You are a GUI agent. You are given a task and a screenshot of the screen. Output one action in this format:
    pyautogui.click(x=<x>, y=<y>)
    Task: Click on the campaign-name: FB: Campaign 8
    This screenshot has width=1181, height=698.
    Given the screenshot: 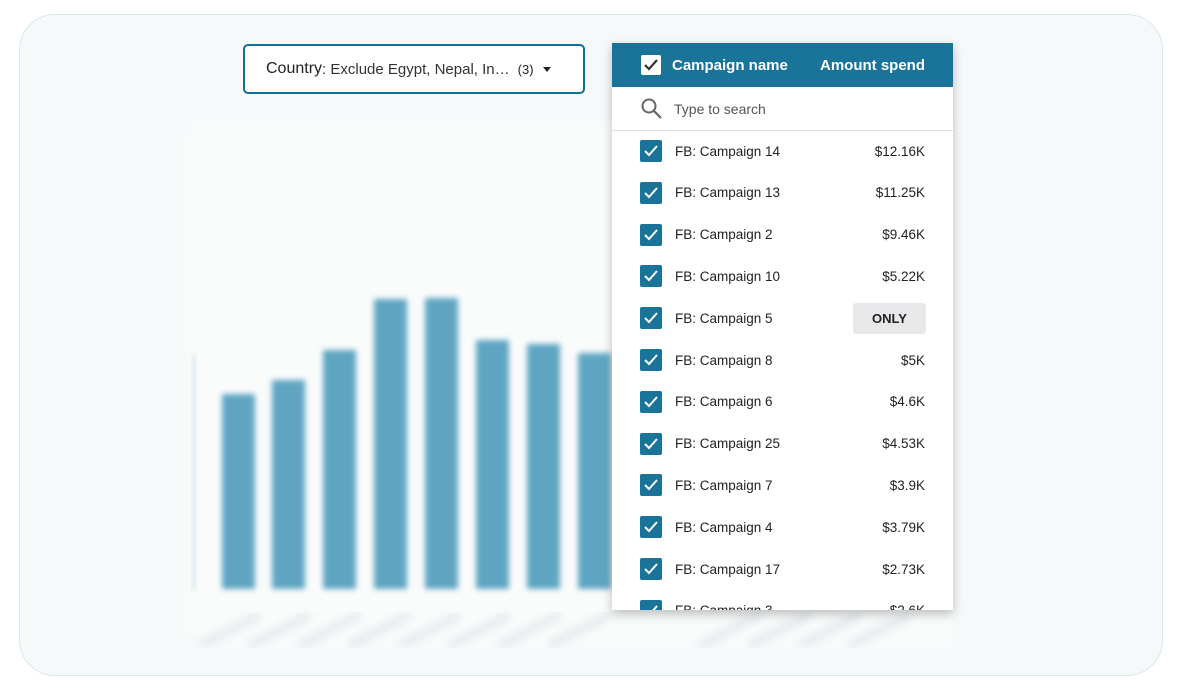 What is the action you would take?
    pyautogui.click(x=724, y=360)
    